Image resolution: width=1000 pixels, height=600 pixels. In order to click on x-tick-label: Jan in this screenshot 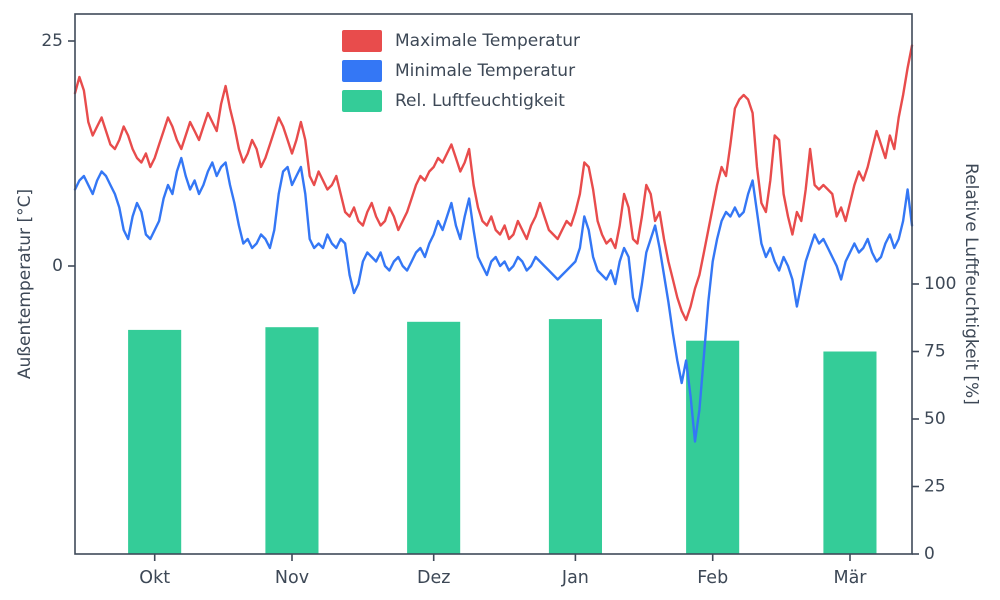, I will do `click(575, 578)`.